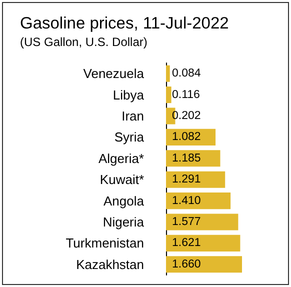  Describe the element at coordinates (186, 200) in the screenshot. I see `data-label: 1.410` at that location.